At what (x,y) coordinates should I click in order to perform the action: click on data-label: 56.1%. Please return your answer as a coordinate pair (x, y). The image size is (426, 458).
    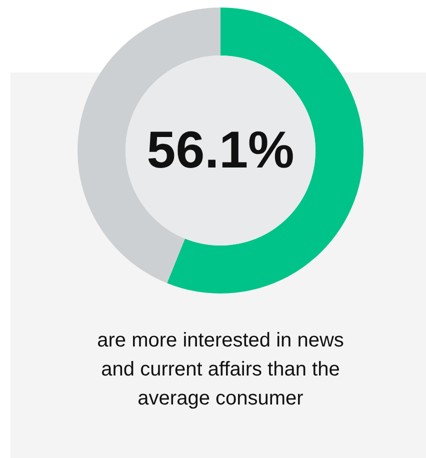
    Looking at the image, I should click on (220, 151).